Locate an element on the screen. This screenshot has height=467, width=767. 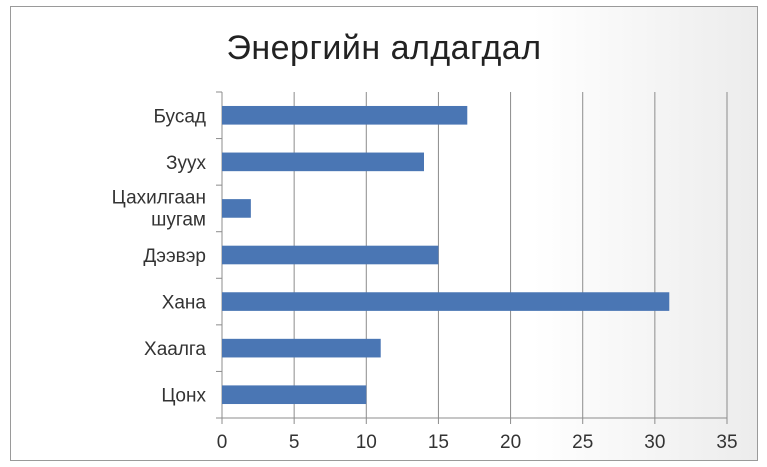
category-label-2: Цахилгаан шугам is located at coordinates (159, 208).